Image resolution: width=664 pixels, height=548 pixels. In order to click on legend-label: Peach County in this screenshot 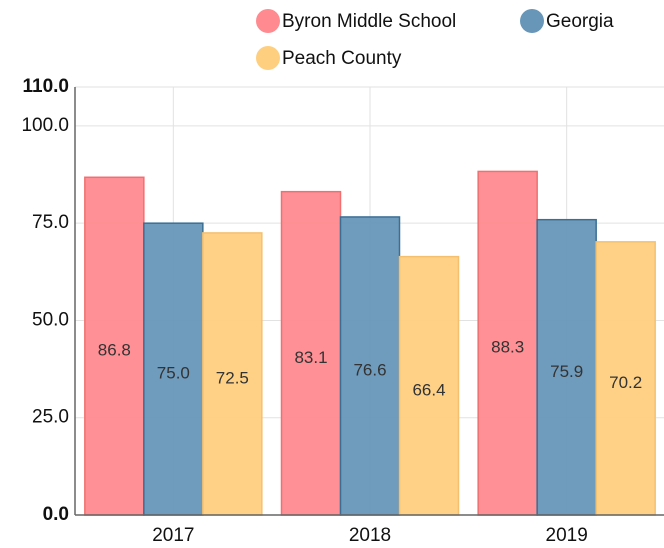, I will do `click(342, 58)`.